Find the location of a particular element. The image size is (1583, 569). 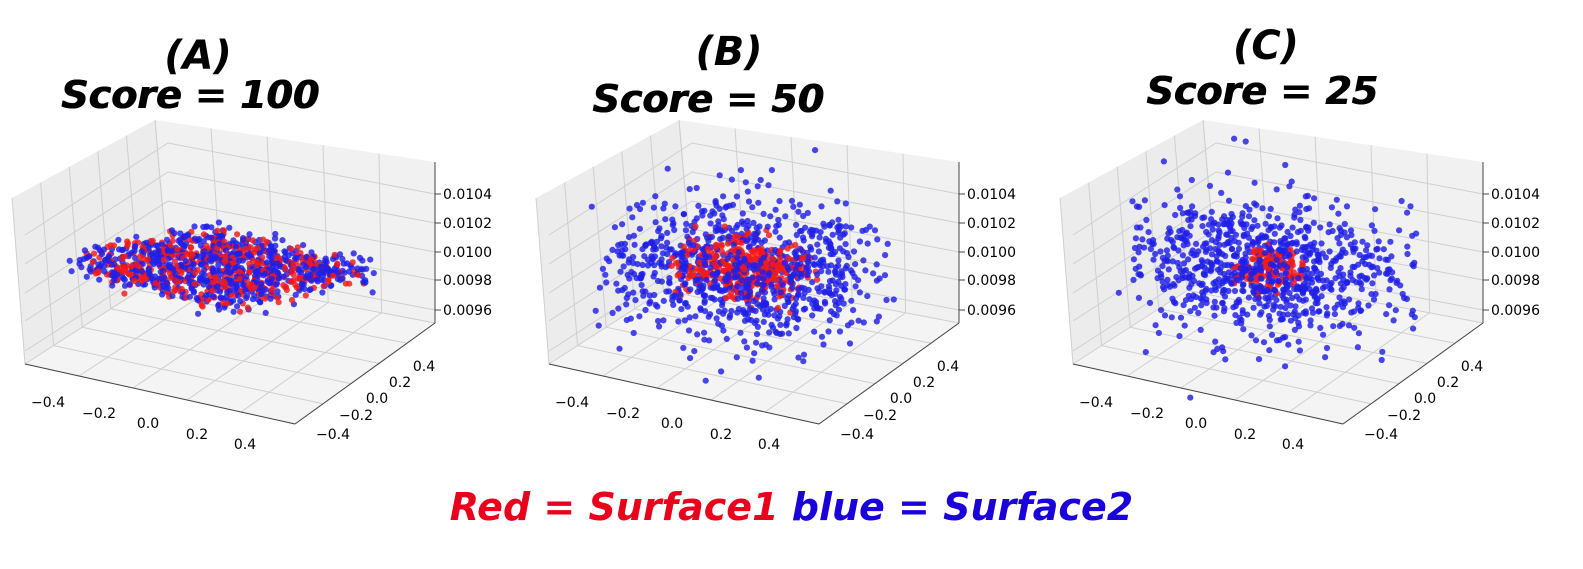

x-axis-line is located at coordinates (684, 394).